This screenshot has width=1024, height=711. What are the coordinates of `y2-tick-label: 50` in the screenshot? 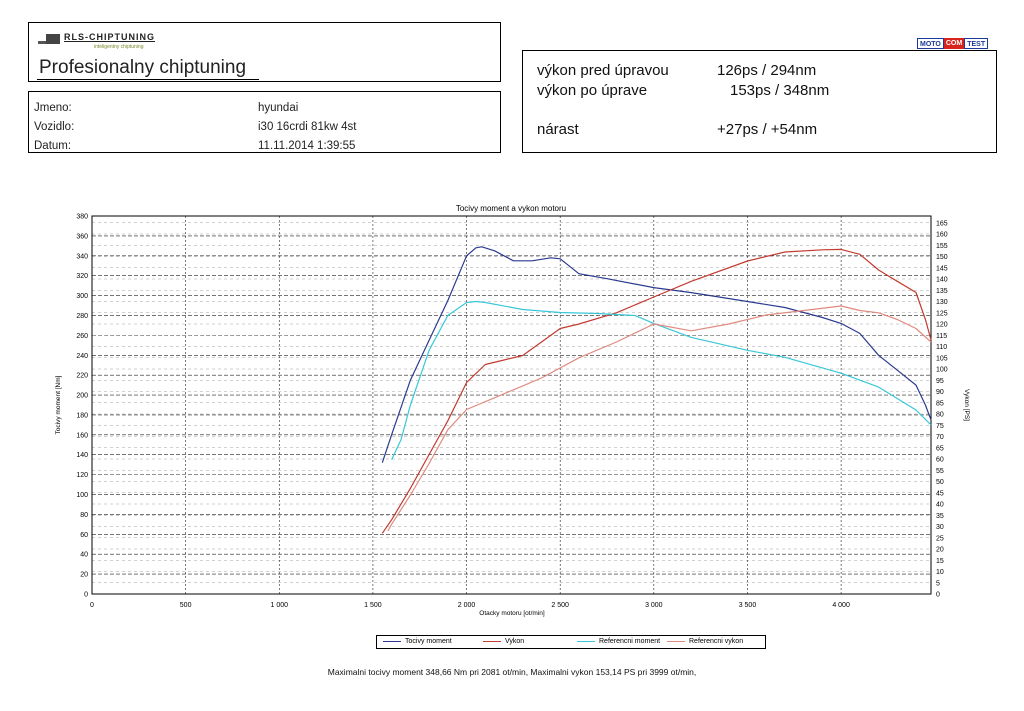 It's located at (940, 482).